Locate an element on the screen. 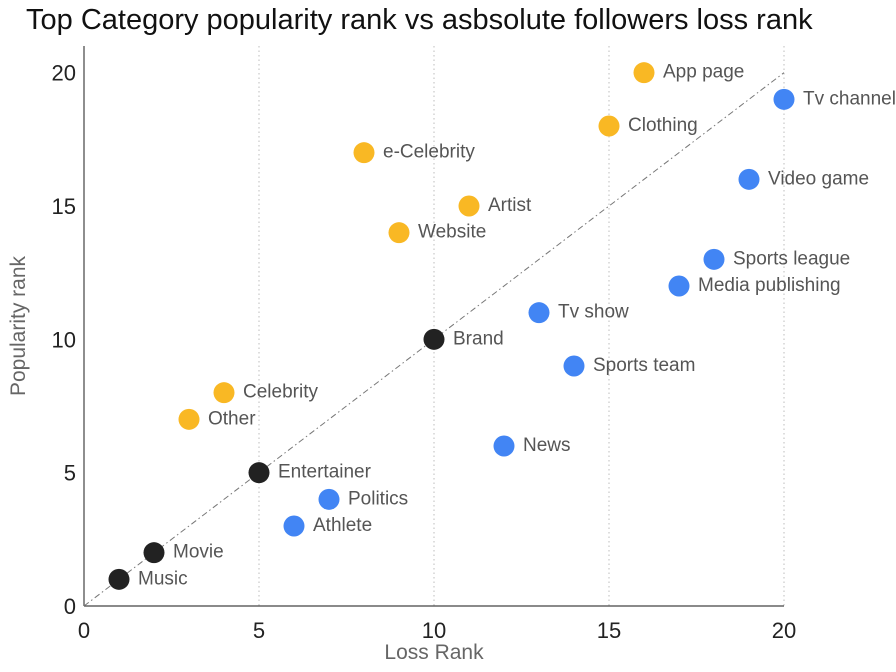  y-tick-label: 20 is located at coordinates (64, 73).